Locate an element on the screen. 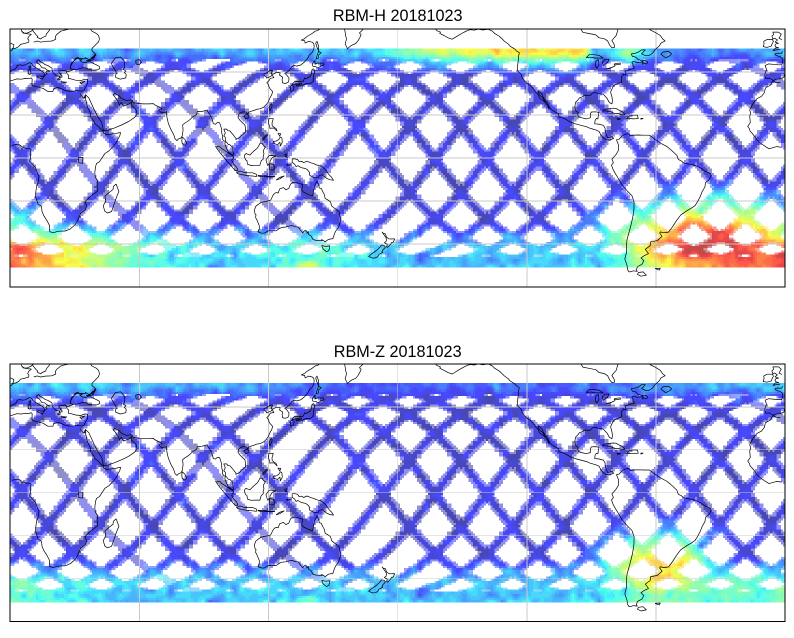 The height and width of the screenshot is (638, 794). svg-text: RBM-Z 20181023 is located at coordinates (398, 352).